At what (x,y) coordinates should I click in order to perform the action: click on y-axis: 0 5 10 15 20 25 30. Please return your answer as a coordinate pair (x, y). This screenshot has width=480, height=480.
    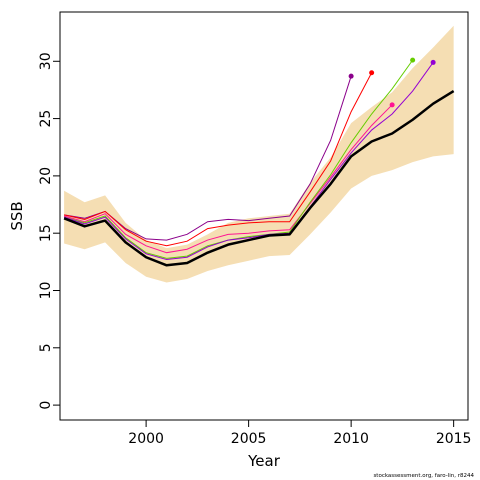
    Looking at the image, I should click on (49, 231).